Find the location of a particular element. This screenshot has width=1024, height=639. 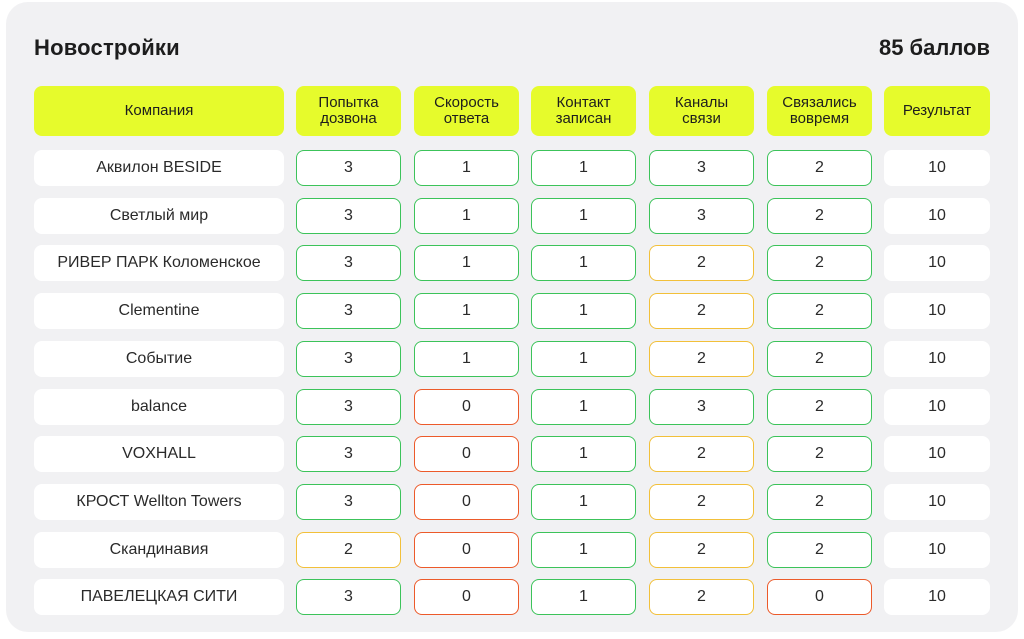

table-row: balance 3 0 1 3 2 10 is located at coordinates (512, 412).